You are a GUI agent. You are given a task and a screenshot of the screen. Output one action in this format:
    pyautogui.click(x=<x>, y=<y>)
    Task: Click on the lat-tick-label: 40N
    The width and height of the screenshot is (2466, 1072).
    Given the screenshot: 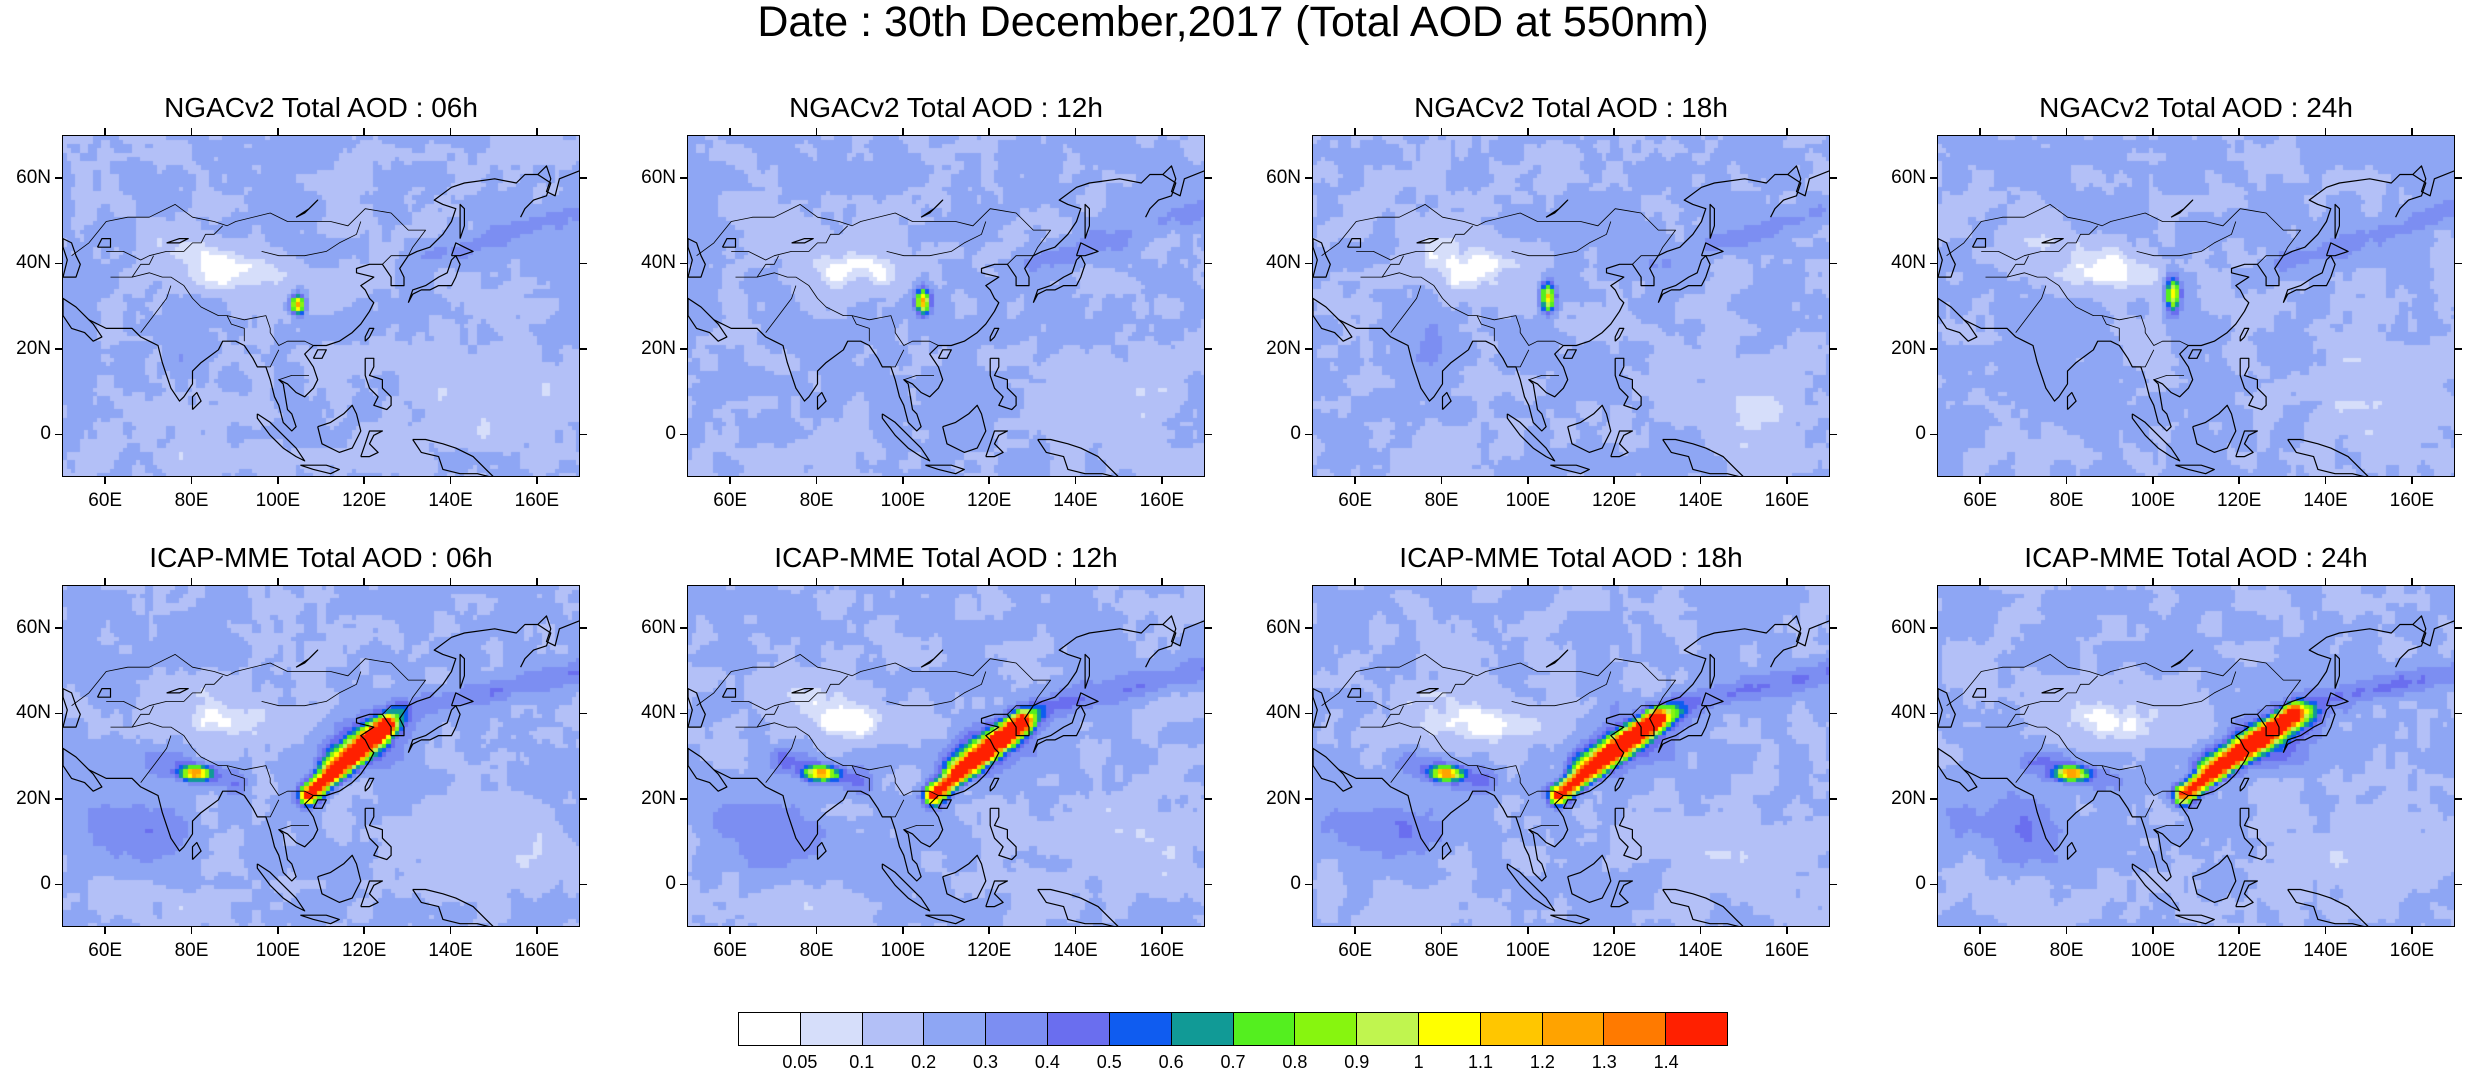 What is the action you would take?
    pyautogui.click(x=33, y=713)
    